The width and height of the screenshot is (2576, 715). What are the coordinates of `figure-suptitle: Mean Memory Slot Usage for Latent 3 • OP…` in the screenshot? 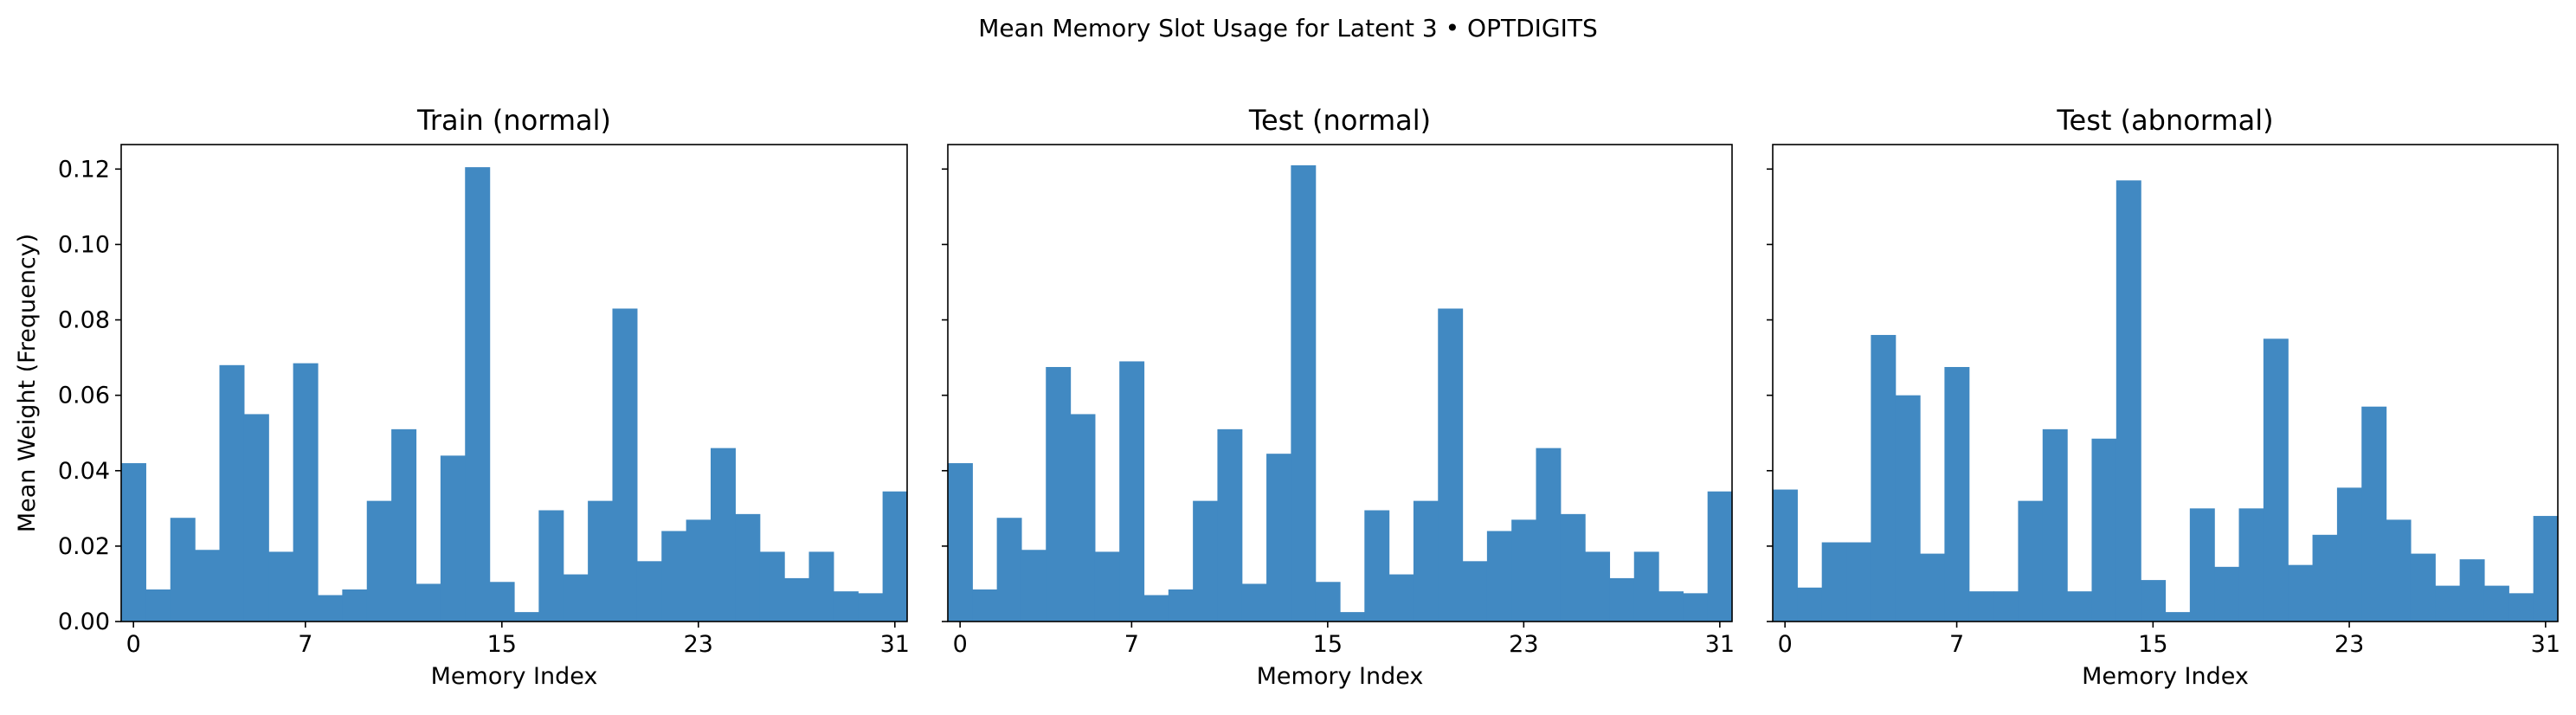 It's located at (1287, 28).